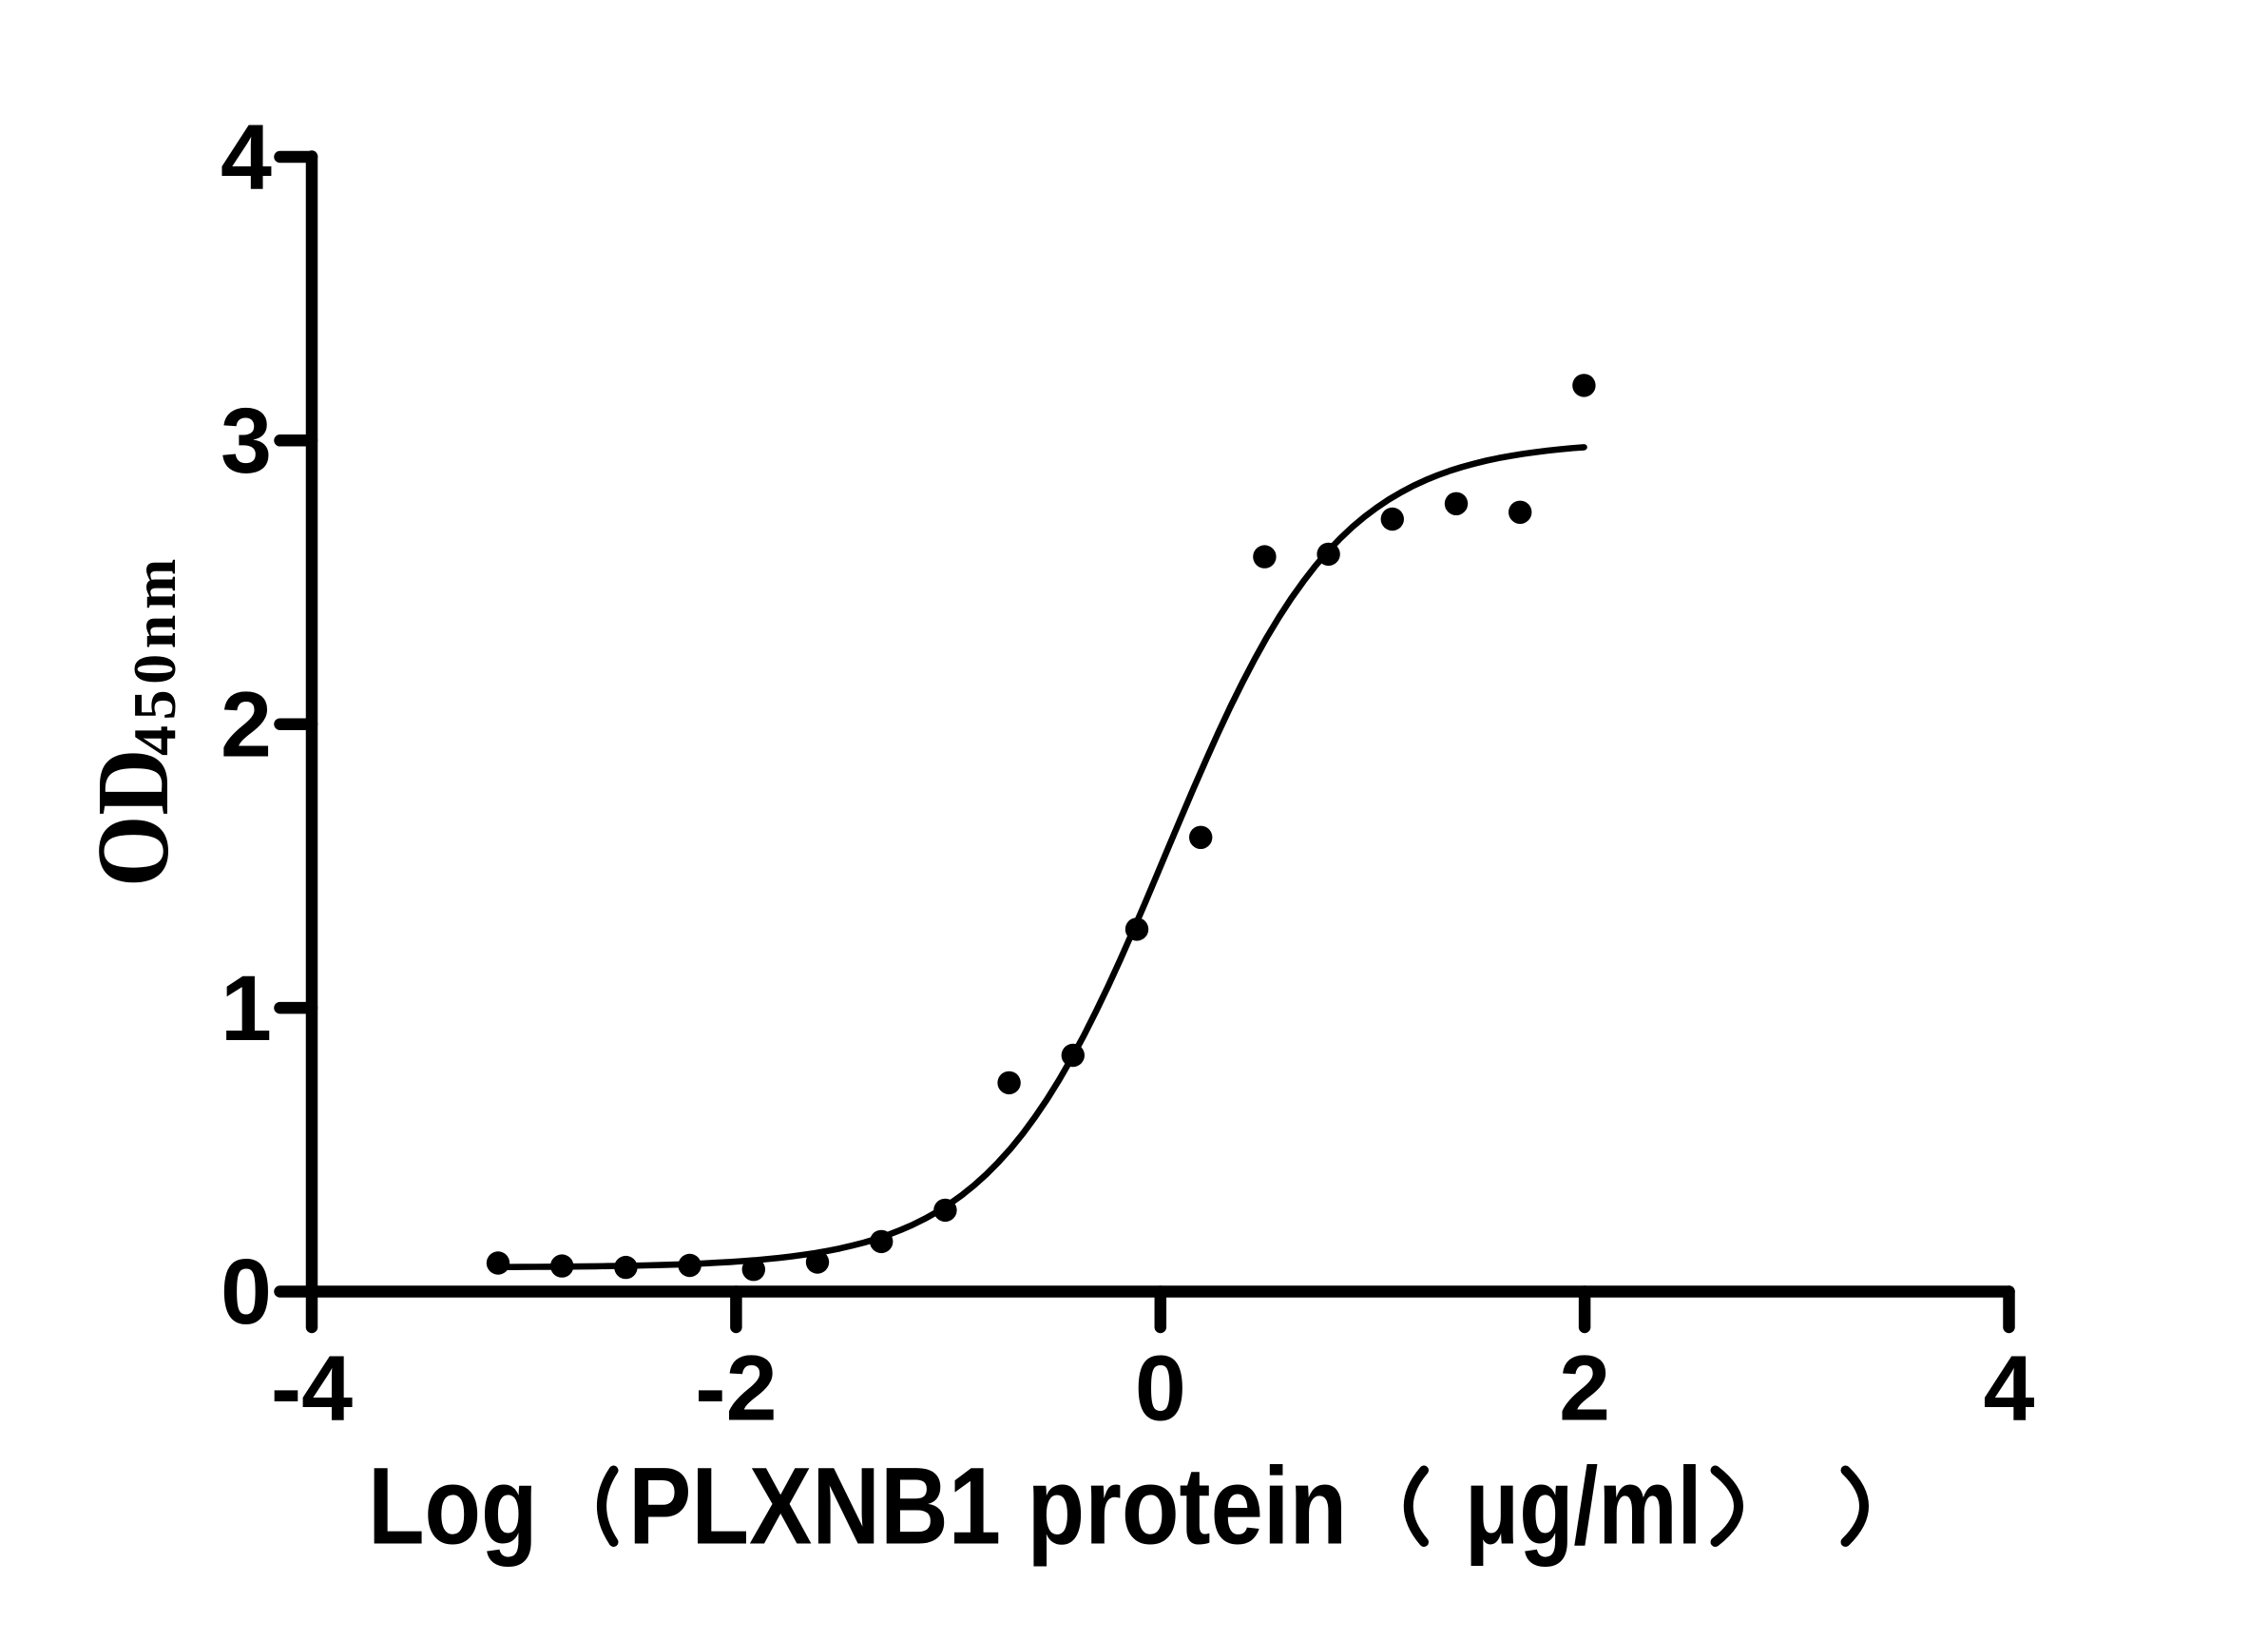  I want to click on svg-text: 1, so click(246, 1008).